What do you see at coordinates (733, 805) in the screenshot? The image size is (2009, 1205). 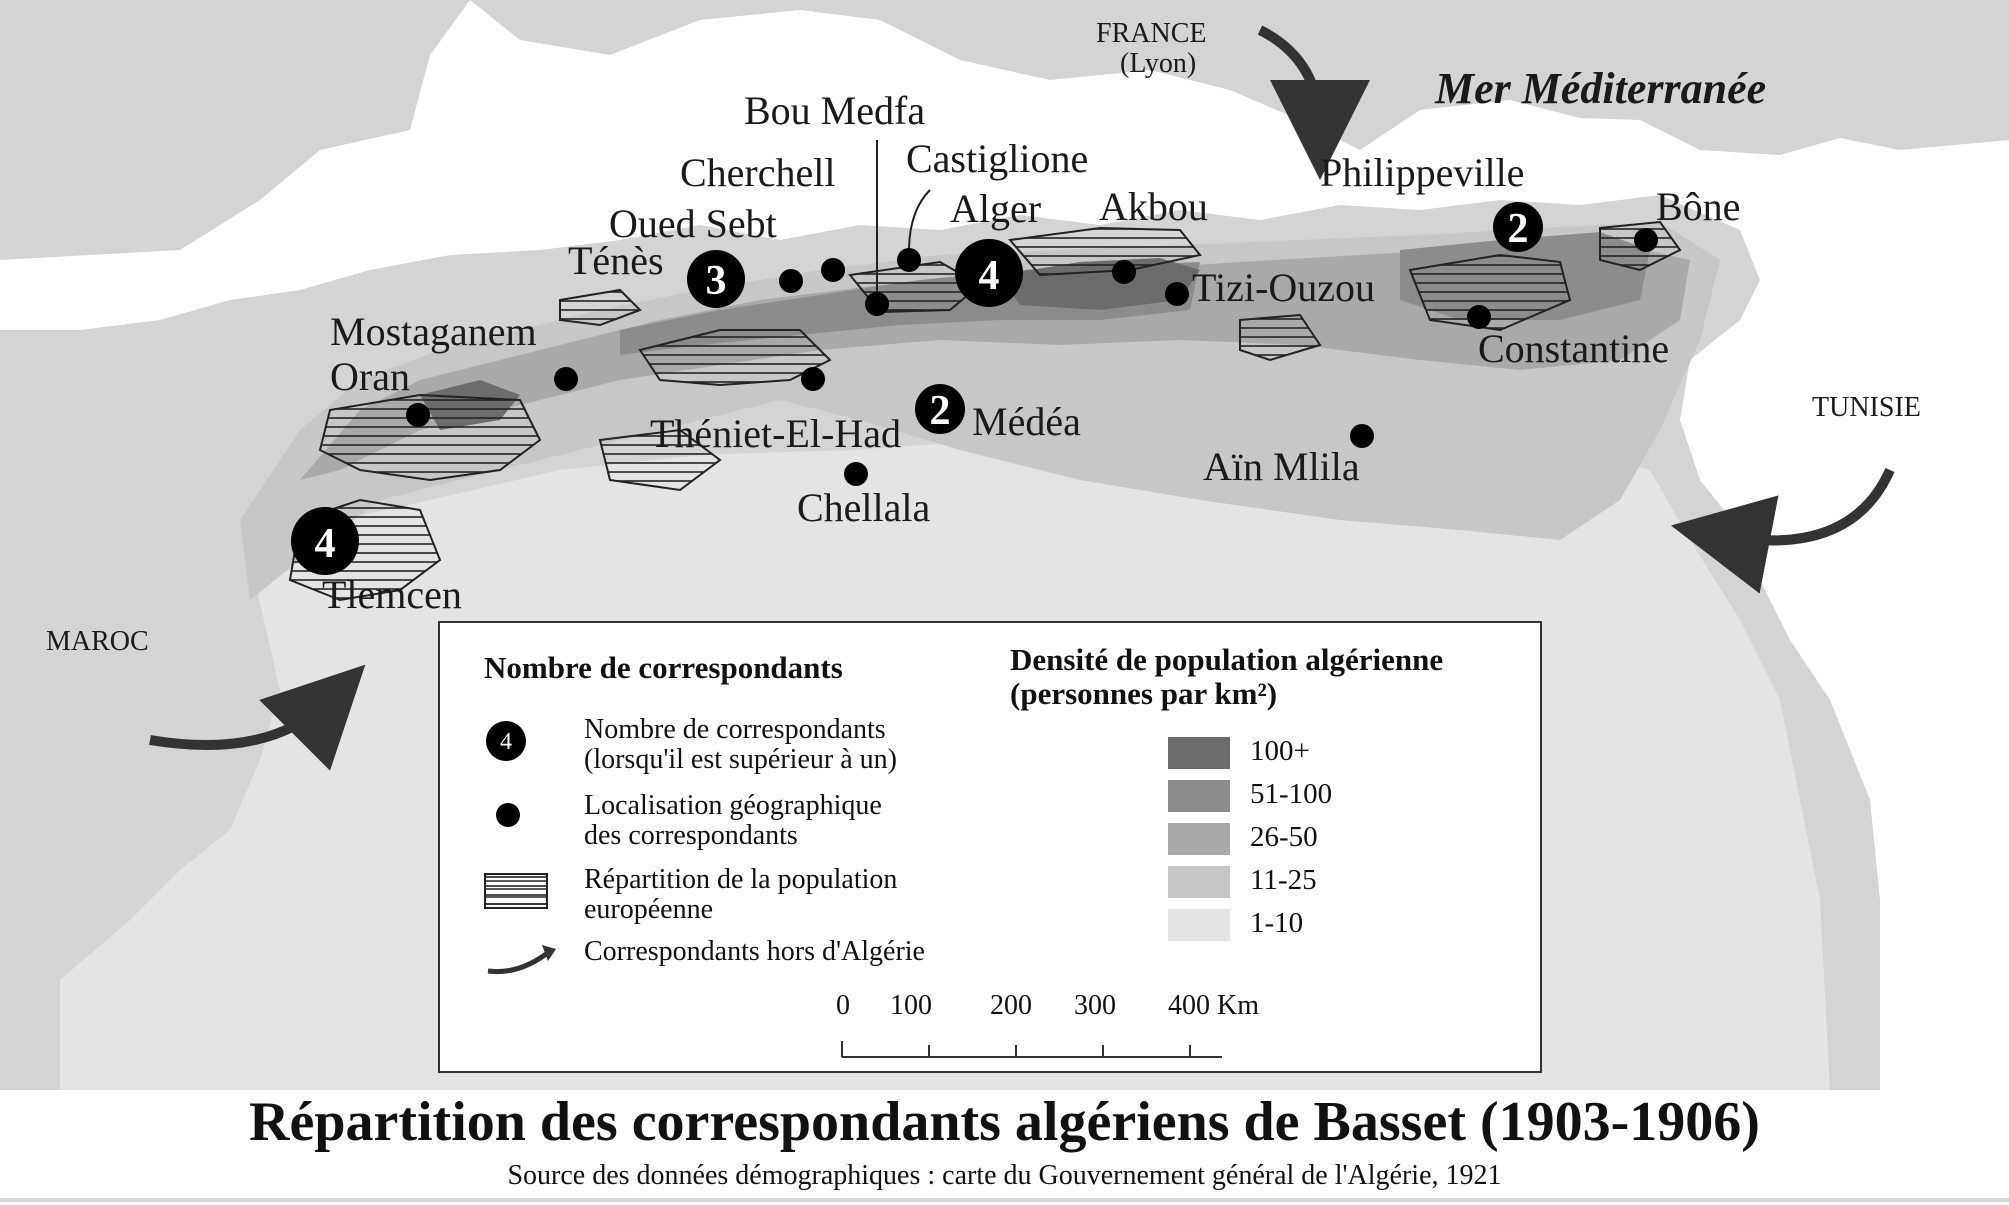 I see `legend-location-label-1: Localisation géographique` at bounding box center [733, 805].